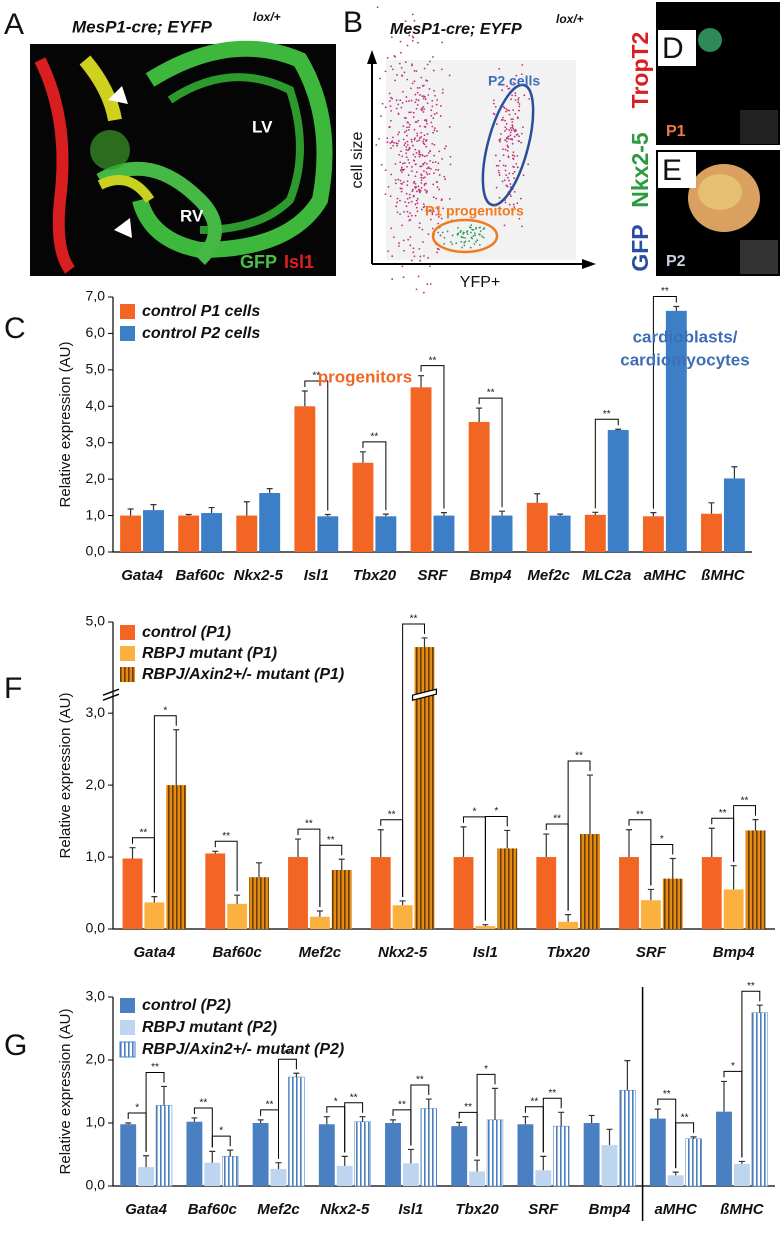 The height and width of the screenshot is (1249, 784). What do you see at coordinates (456, 29) in the screenshot?
I see `panel-title: MesP1-cre; EYFP` at bounding box center [456, 29].